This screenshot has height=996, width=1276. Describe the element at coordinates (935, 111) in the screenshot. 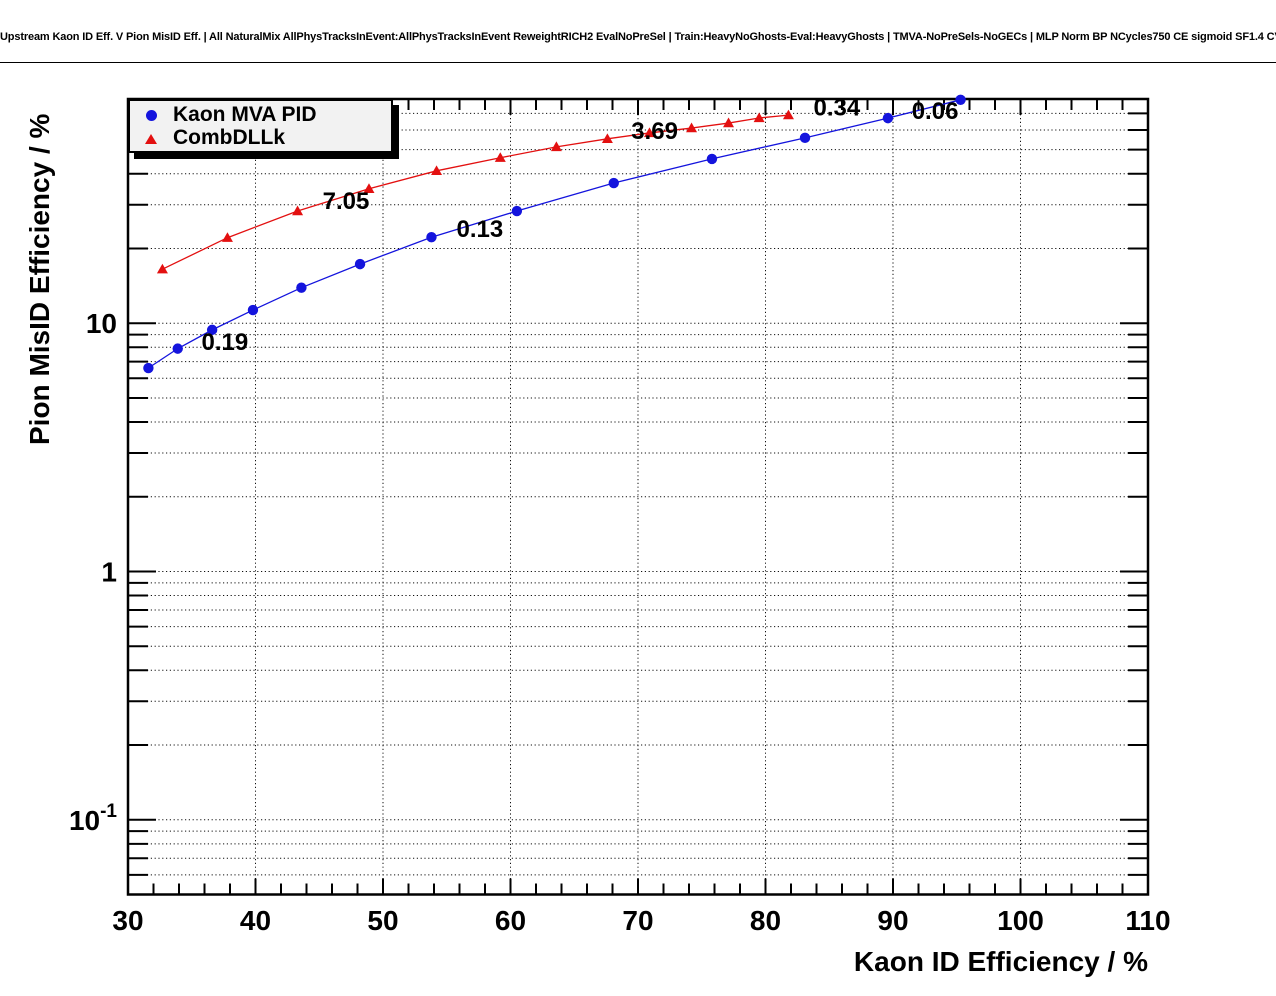

I see `svg-text: 0.06` at that location.